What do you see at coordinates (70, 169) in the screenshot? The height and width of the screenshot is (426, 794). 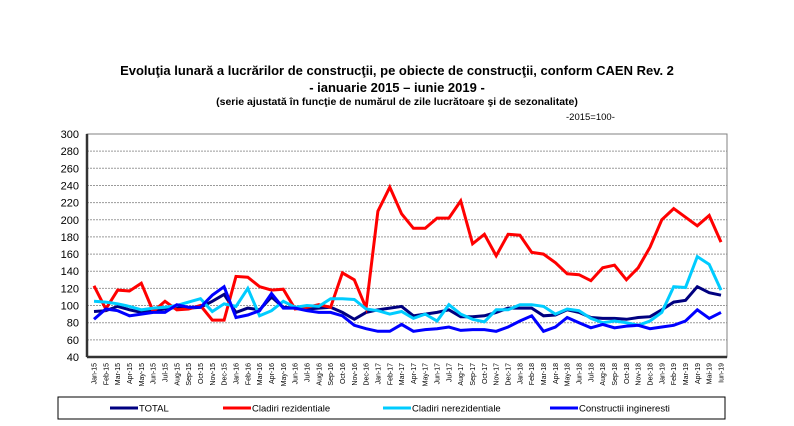 I see `y-tick-label: 260` at bounding box center [70, 169].